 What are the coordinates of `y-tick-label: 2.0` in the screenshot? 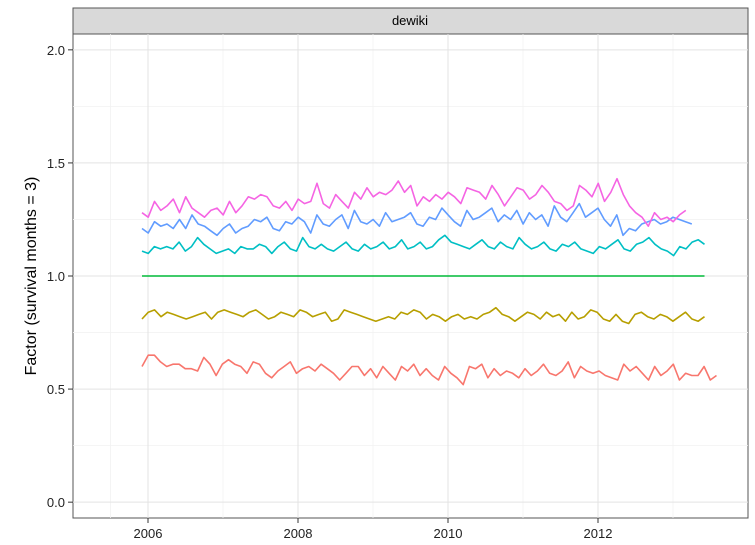 It's located at (56, 50).